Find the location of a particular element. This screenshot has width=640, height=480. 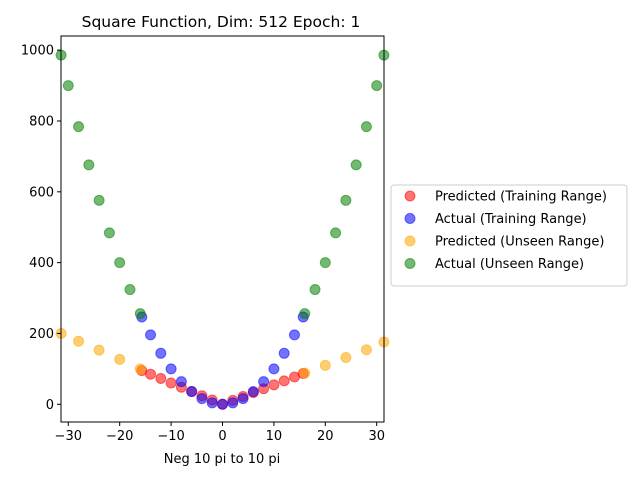

x-tick-label: 20 is located at coordinates (325, 436).